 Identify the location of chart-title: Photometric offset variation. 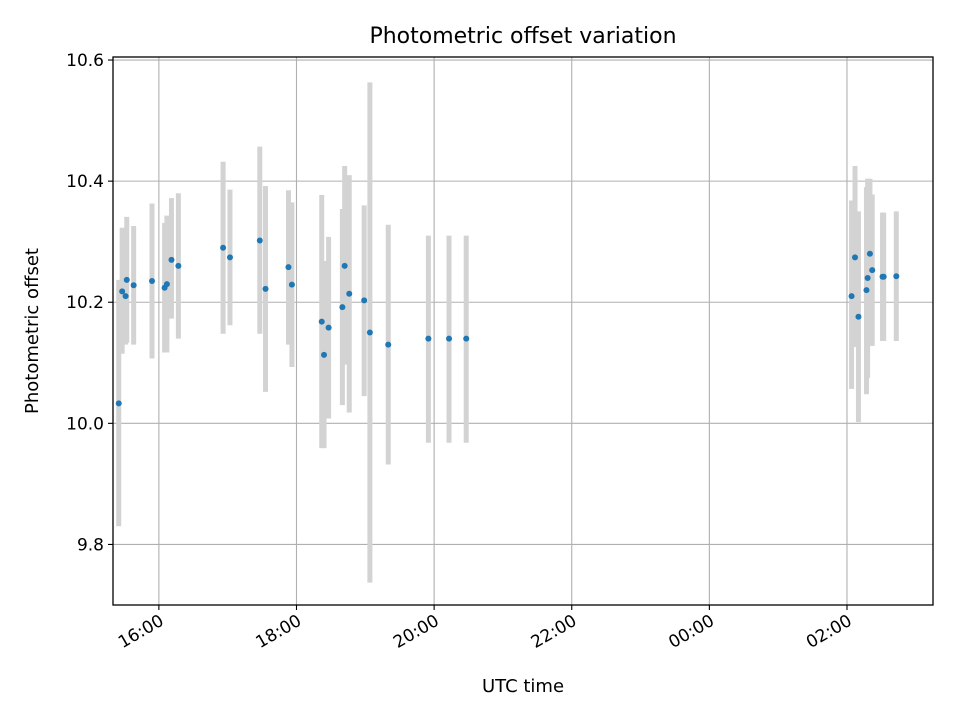
(522, 36).